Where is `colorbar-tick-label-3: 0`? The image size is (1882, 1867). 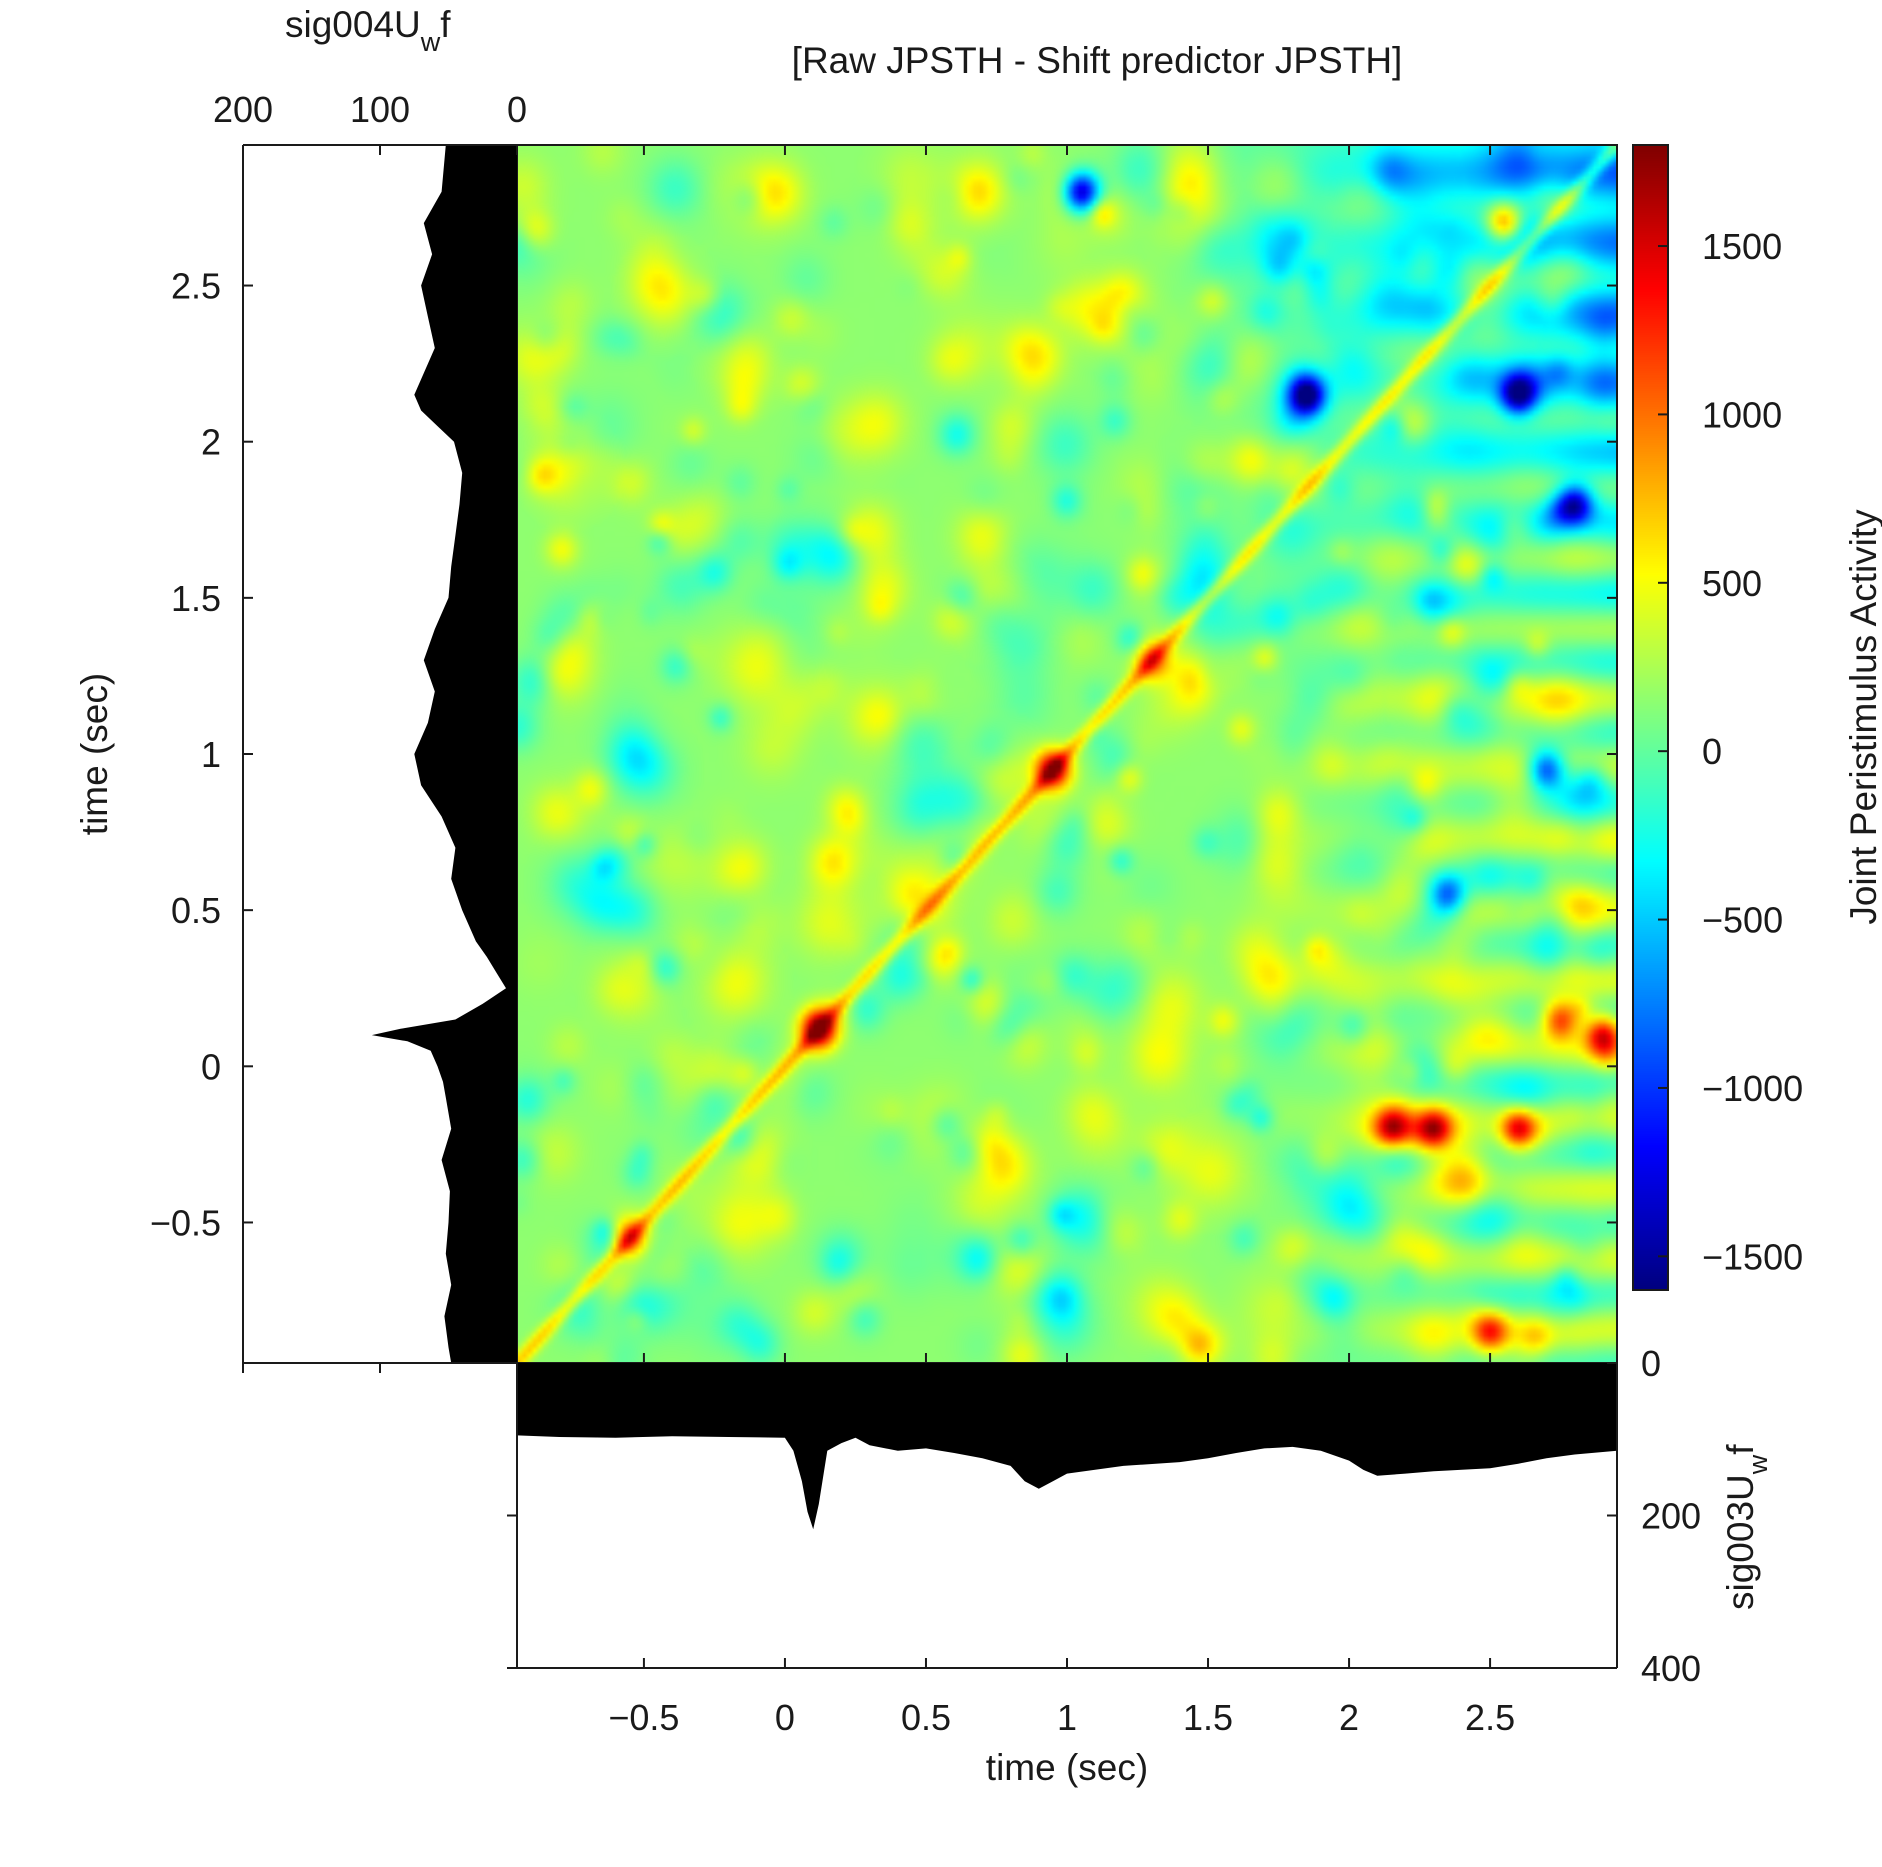
colorbar-tick-label-3: 0 is located at coordinates (1712, 751).